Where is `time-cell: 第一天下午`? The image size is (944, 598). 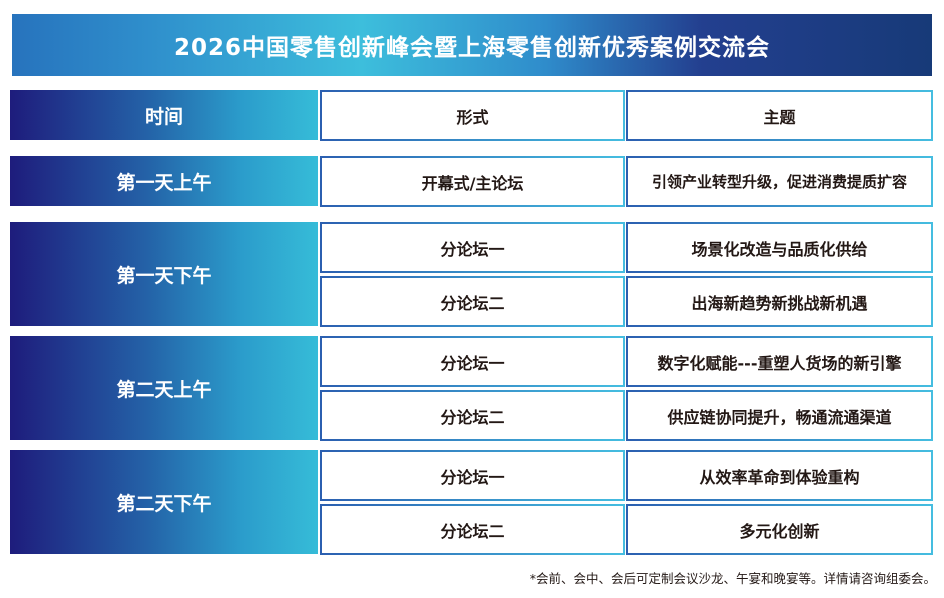
time-cell: 第一天下午 is located at coordinates (164, 274).